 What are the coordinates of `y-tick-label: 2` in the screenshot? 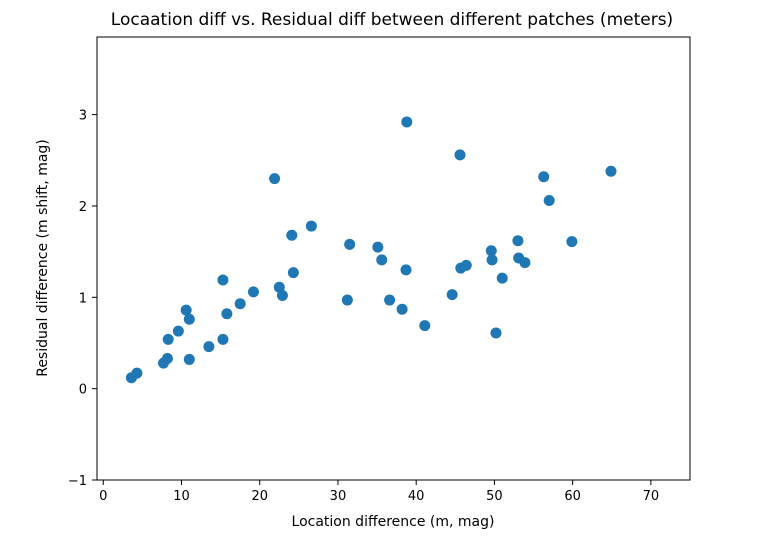 It's located at (83, 207).